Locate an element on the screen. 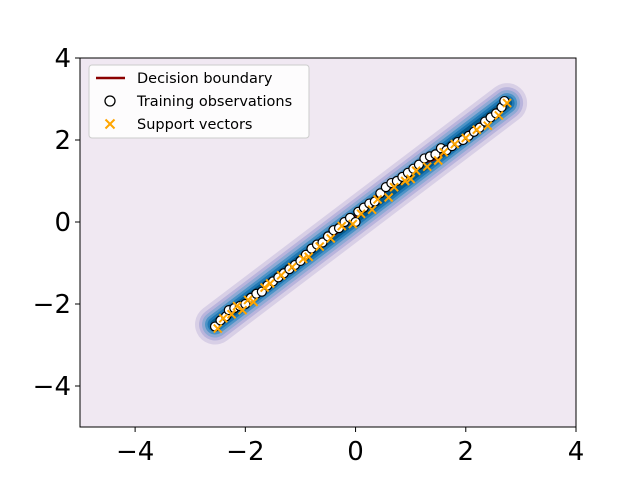 The image size is (640, 480). legend-label: Training observations is located at coordinates (214, 102).